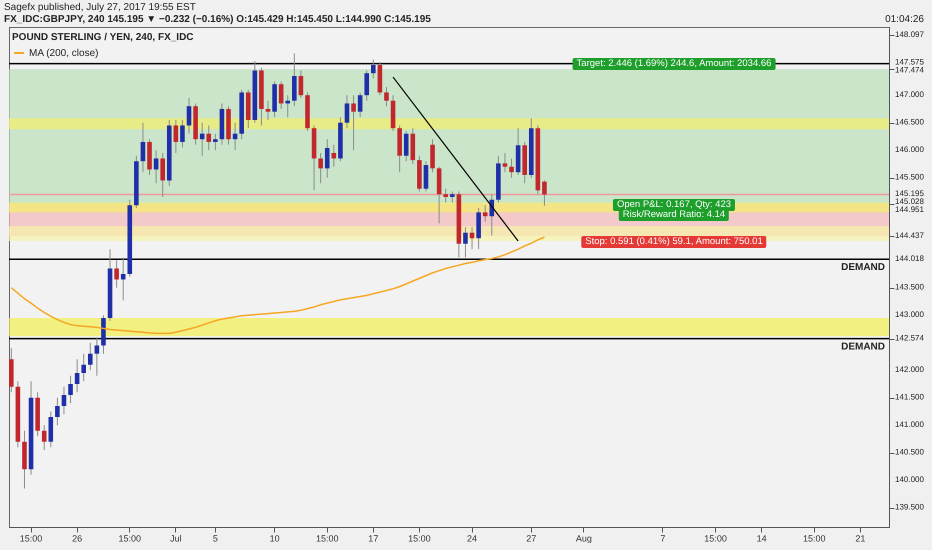 This screenshot has width=932, height=550. Describe the element at coordinates (909, 369) in the screenshot. I see `y-tick-label: 142.000` at that location.